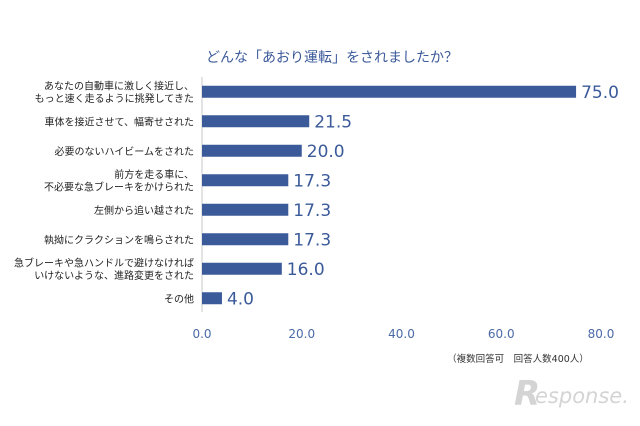 This screenshot has width=640, height=426. I want to click on value-label-6: 16.0, so click(306, 270).